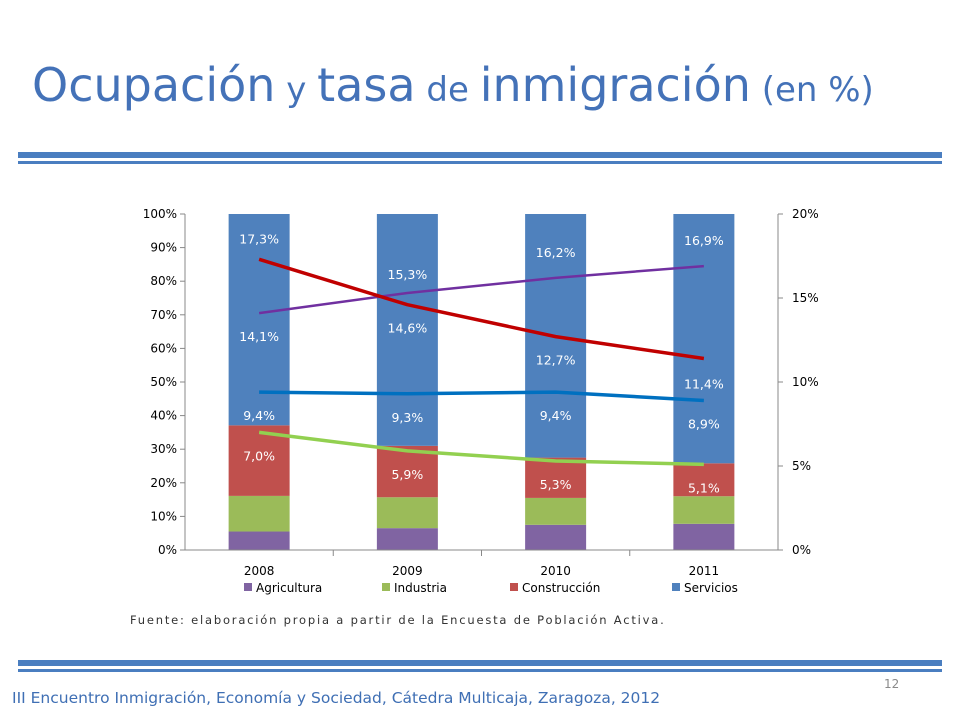 This screenshot has width=960, height=720. I want to click on data-label: 7,0%, so click(259, 455).